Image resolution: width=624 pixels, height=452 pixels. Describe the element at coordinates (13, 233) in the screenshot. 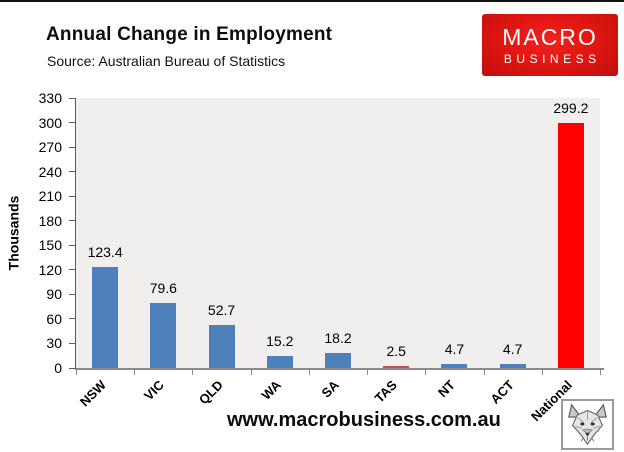

I see `y-axis-title-text: Thousands` at that location.